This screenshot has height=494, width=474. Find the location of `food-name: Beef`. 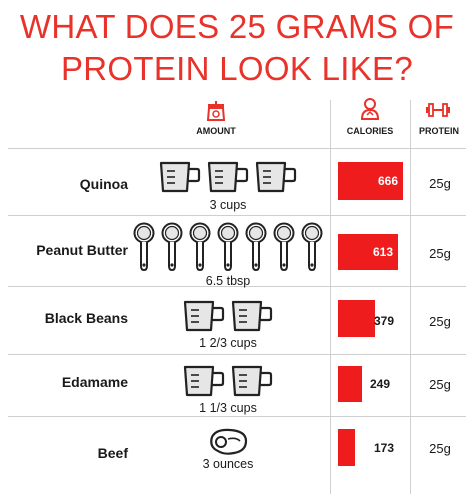

food-name: Beef is located at coordinates (112, 453).